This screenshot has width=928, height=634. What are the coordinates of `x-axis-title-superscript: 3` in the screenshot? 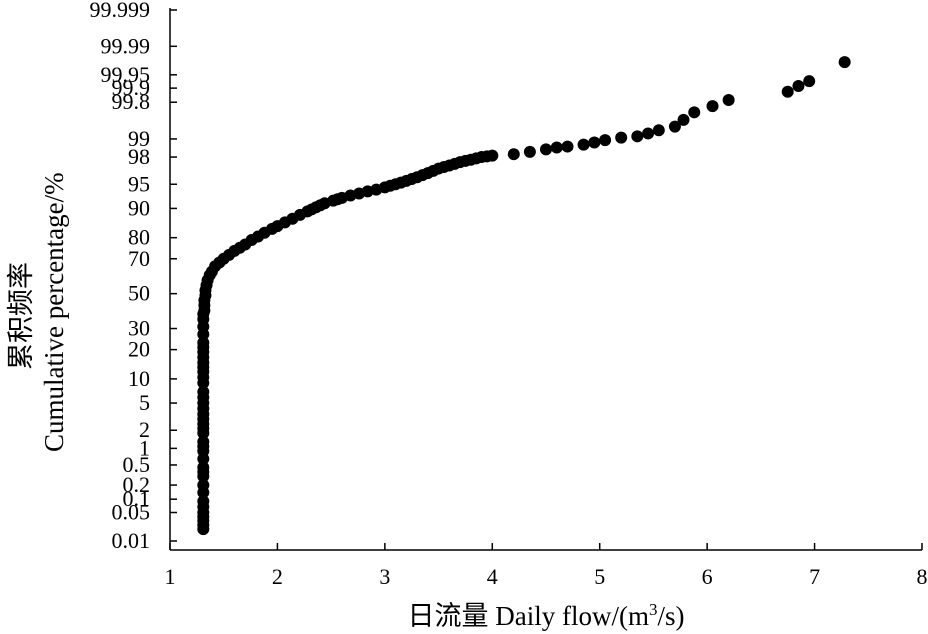 It's located at (653, 609).